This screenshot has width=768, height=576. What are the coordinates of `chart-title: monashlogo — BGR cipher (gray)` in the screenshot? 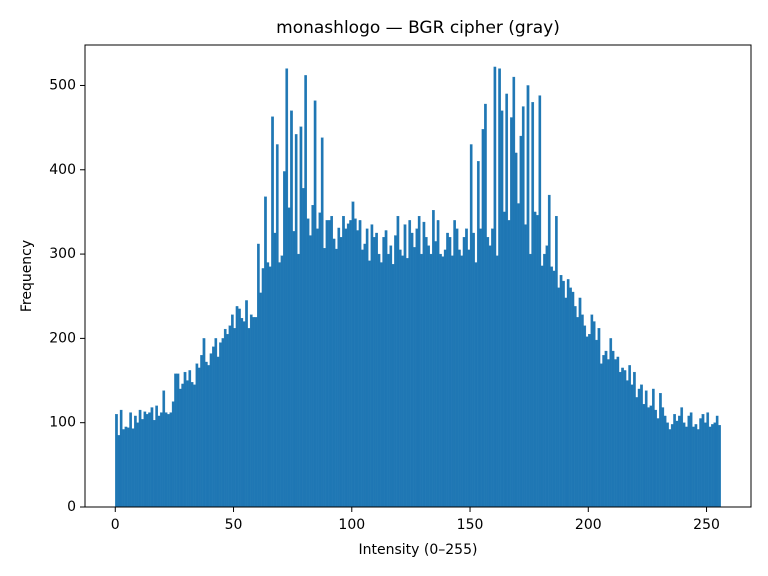 It's located at (418, 28).